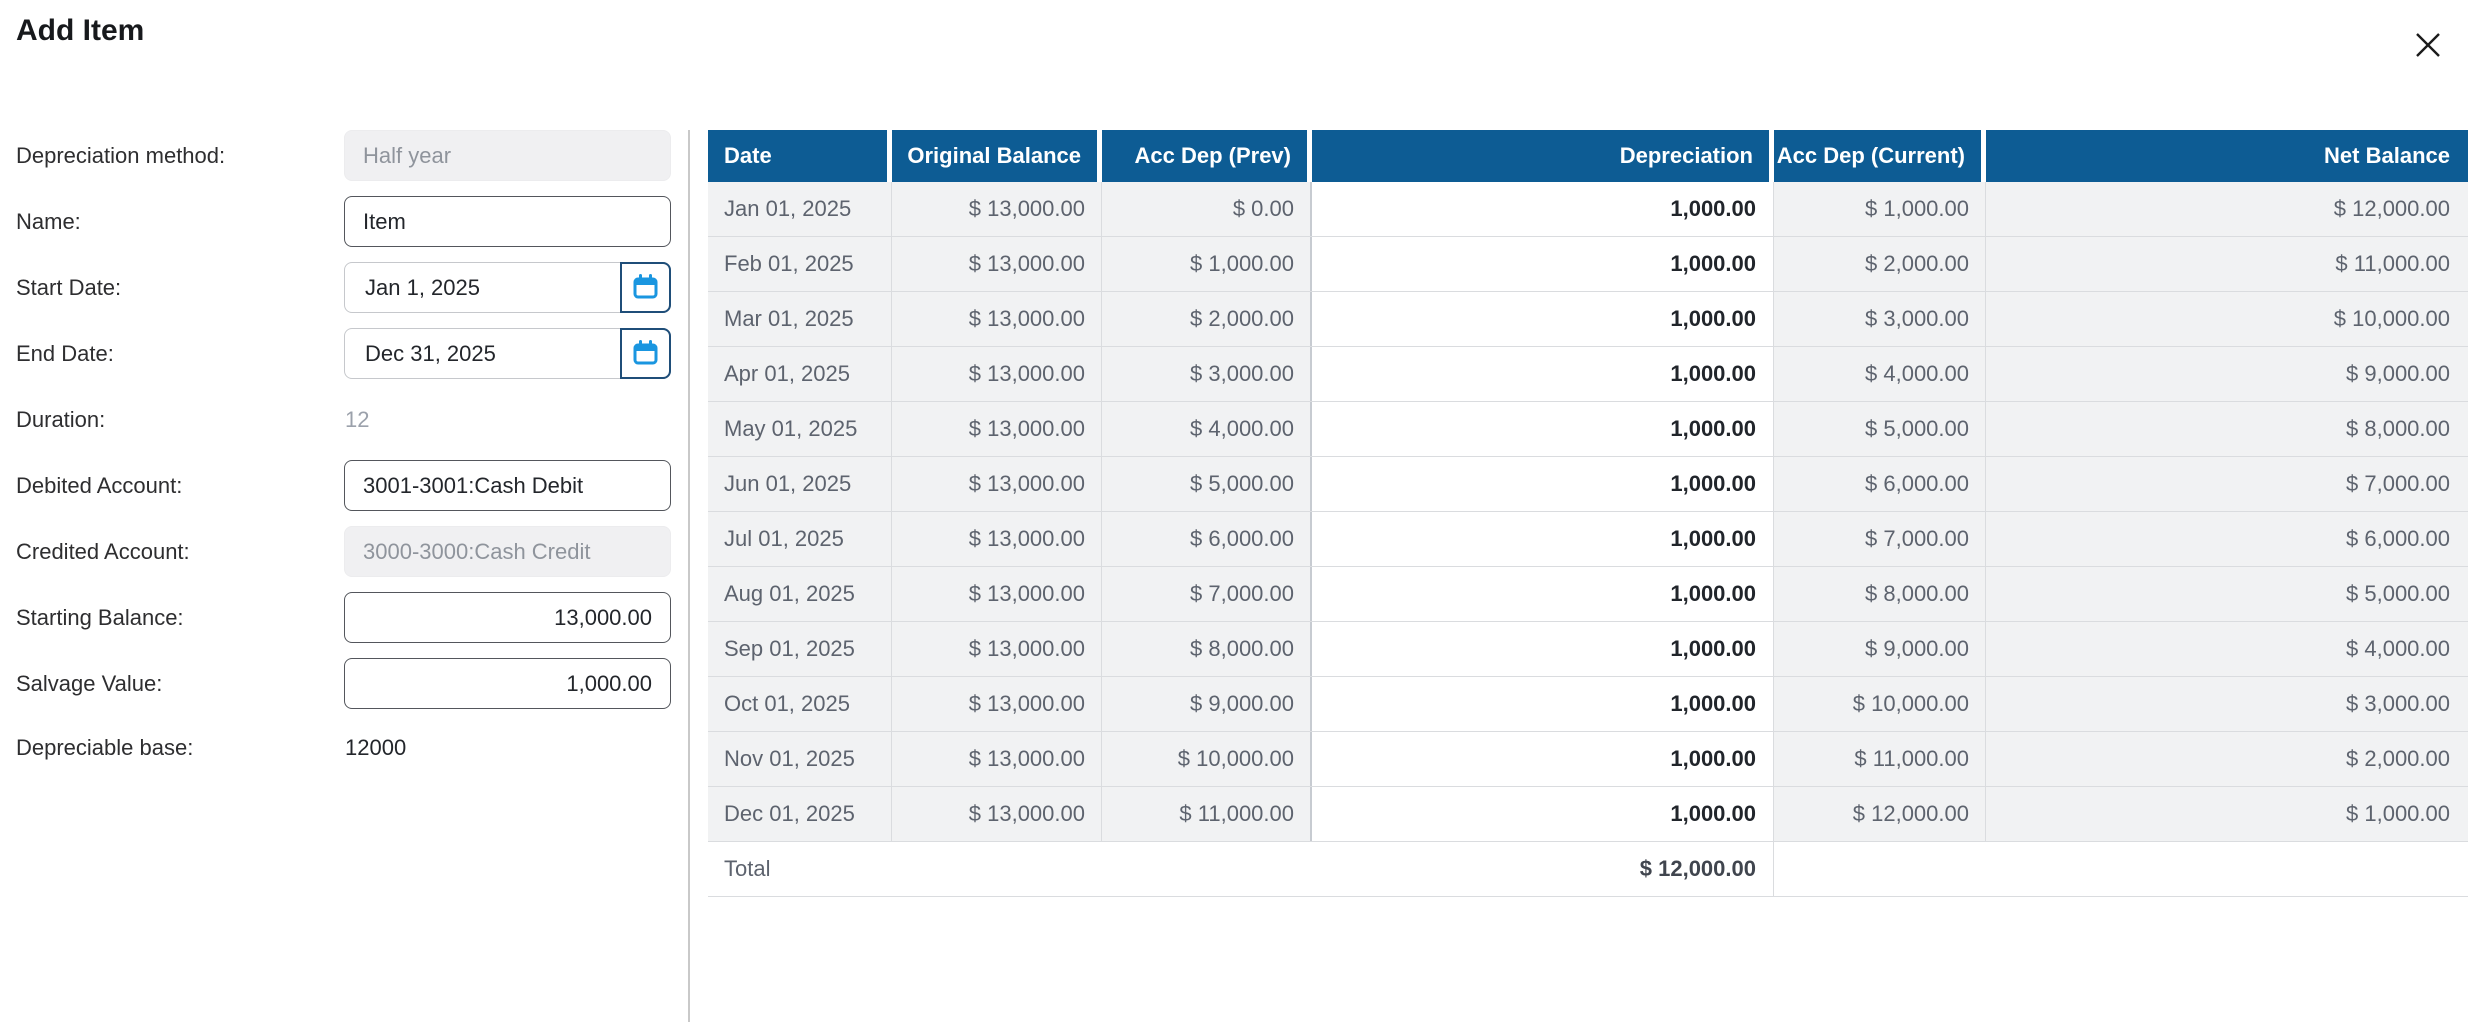  What do you see at coordinates (2227, 594) in the screenshot?
I see `net-balance-cell: $ 5,000.00` at bounding box center [2227, 594].